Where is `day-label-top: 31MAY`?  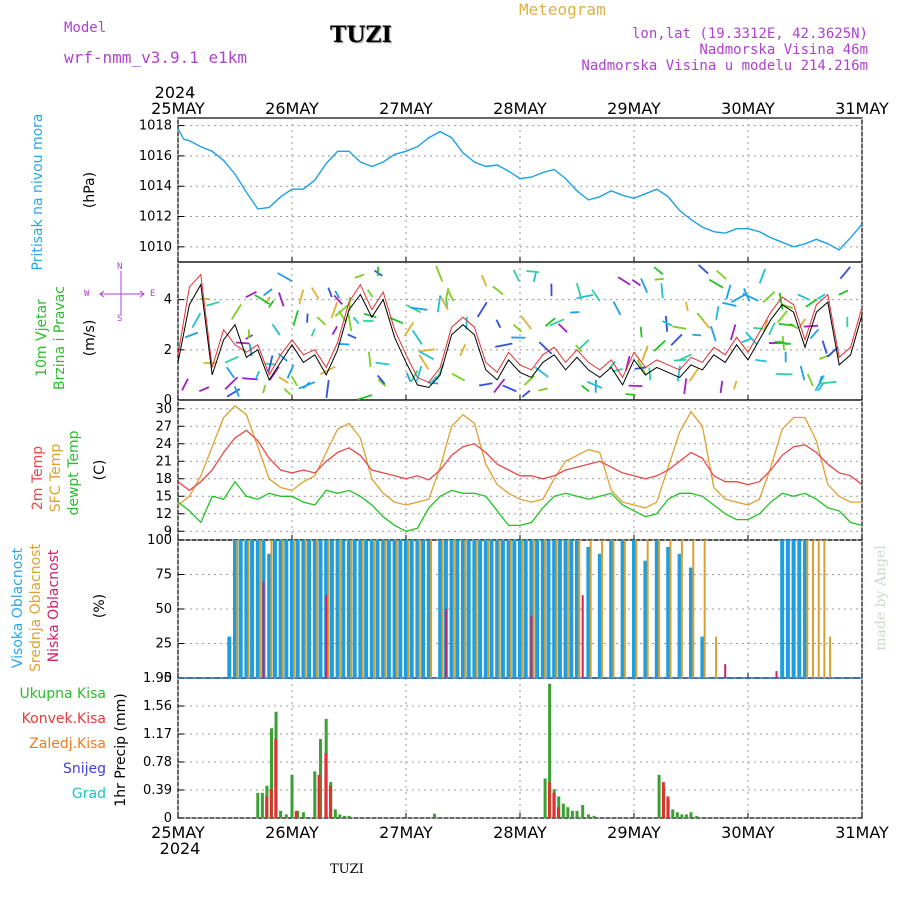
day-label-top: 31MAY is located at coordinates (862, 108).